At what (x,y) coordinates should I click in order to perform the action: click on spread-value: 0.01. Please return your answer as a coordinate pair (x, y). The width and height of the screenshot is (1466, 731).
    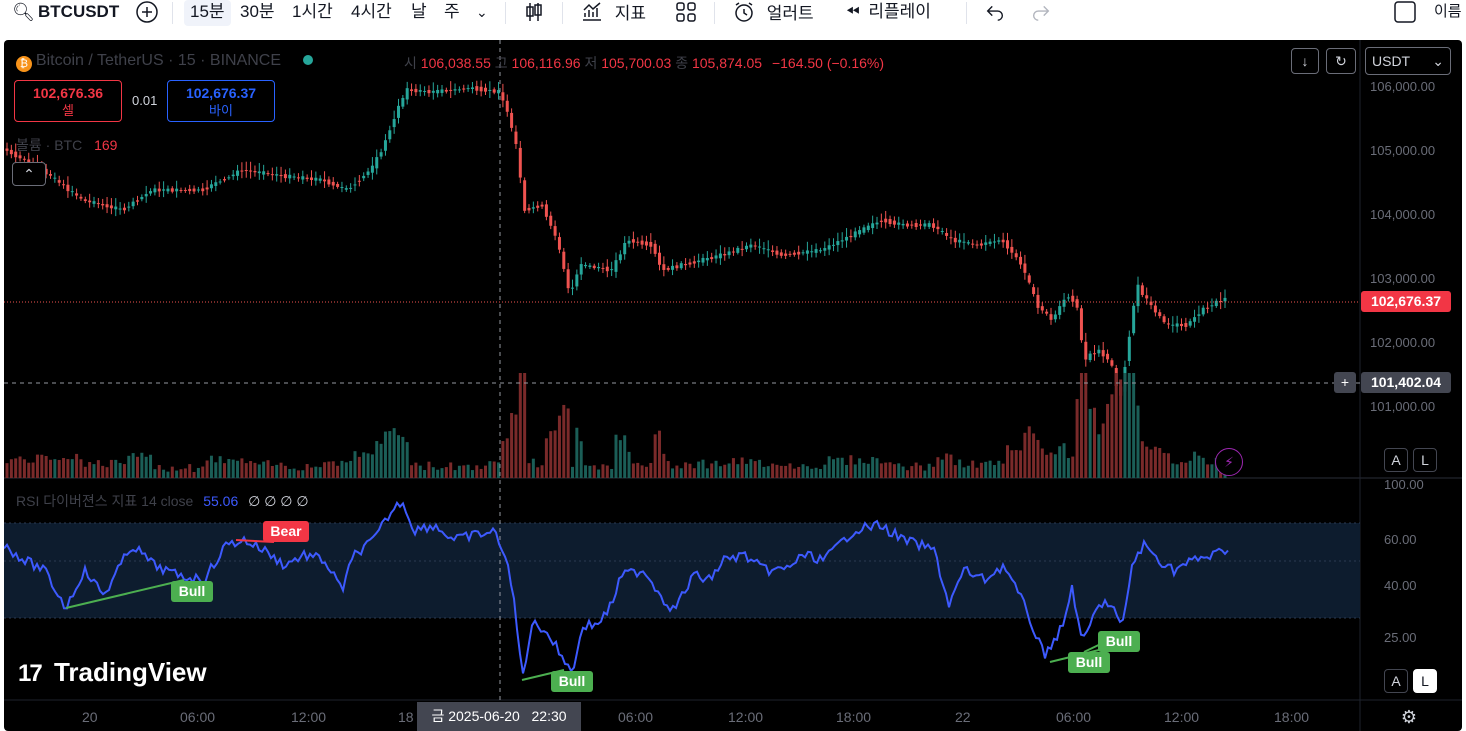
    Looking at the image, I should click on (145, 100).